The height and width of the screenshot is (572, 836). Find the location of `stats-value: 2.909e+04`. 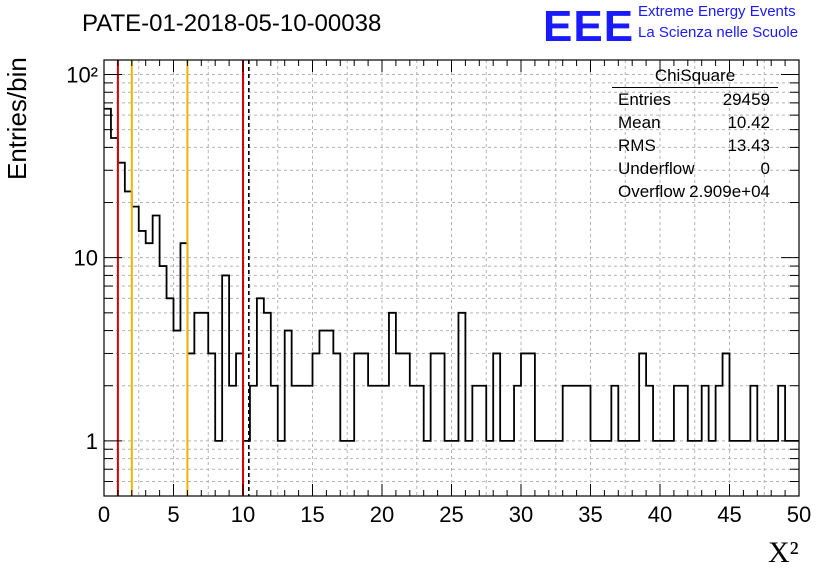

stats-value: 2.909e+04 is located at coordinates (729, 191).